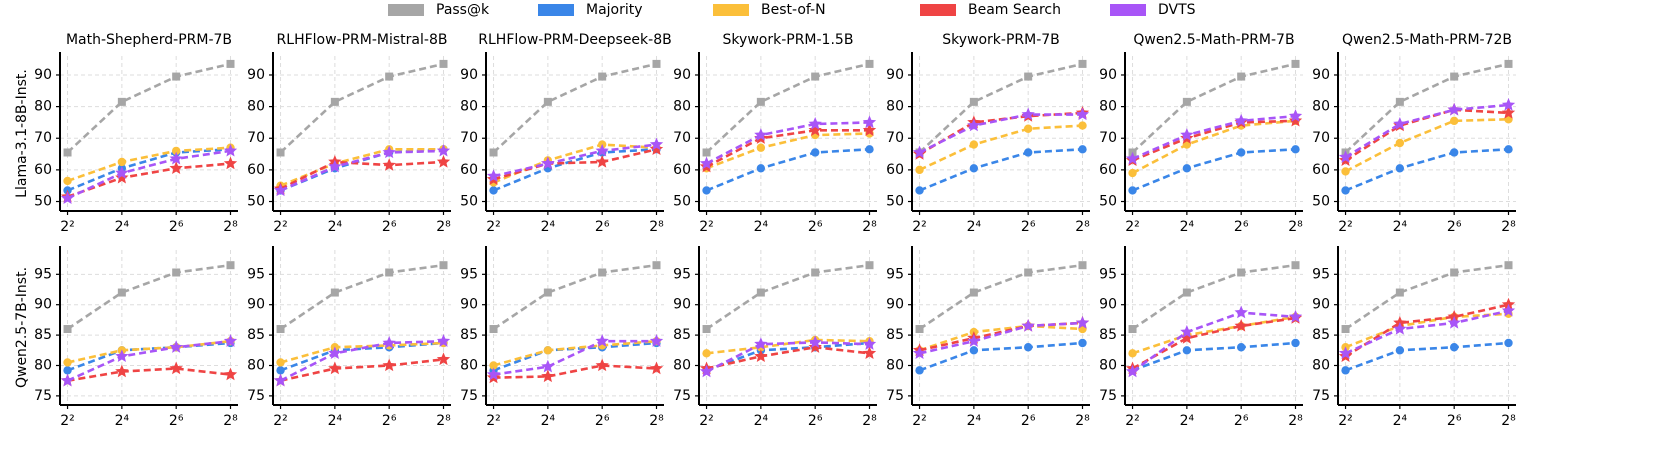 This screenshot has width=1661, height=475. Describe the element at coordinates (22, 327) in the screenshot. I see `y-axis-label: Qwen2.5-7B-Inst.` at that location.